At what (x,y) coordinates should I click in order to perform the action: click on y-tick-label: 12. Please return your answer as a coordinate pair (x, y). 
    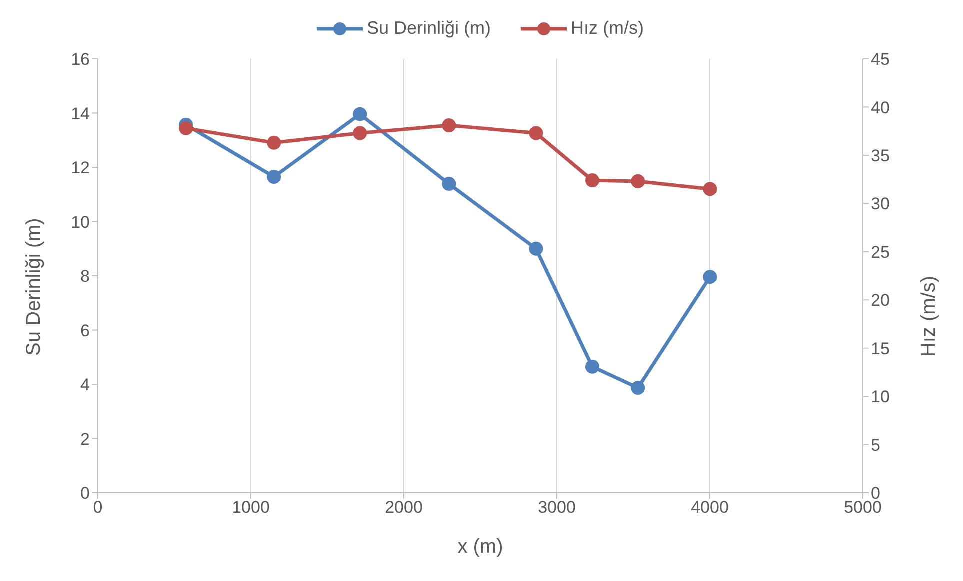
    Looking at the image, I should click on (80, 168).